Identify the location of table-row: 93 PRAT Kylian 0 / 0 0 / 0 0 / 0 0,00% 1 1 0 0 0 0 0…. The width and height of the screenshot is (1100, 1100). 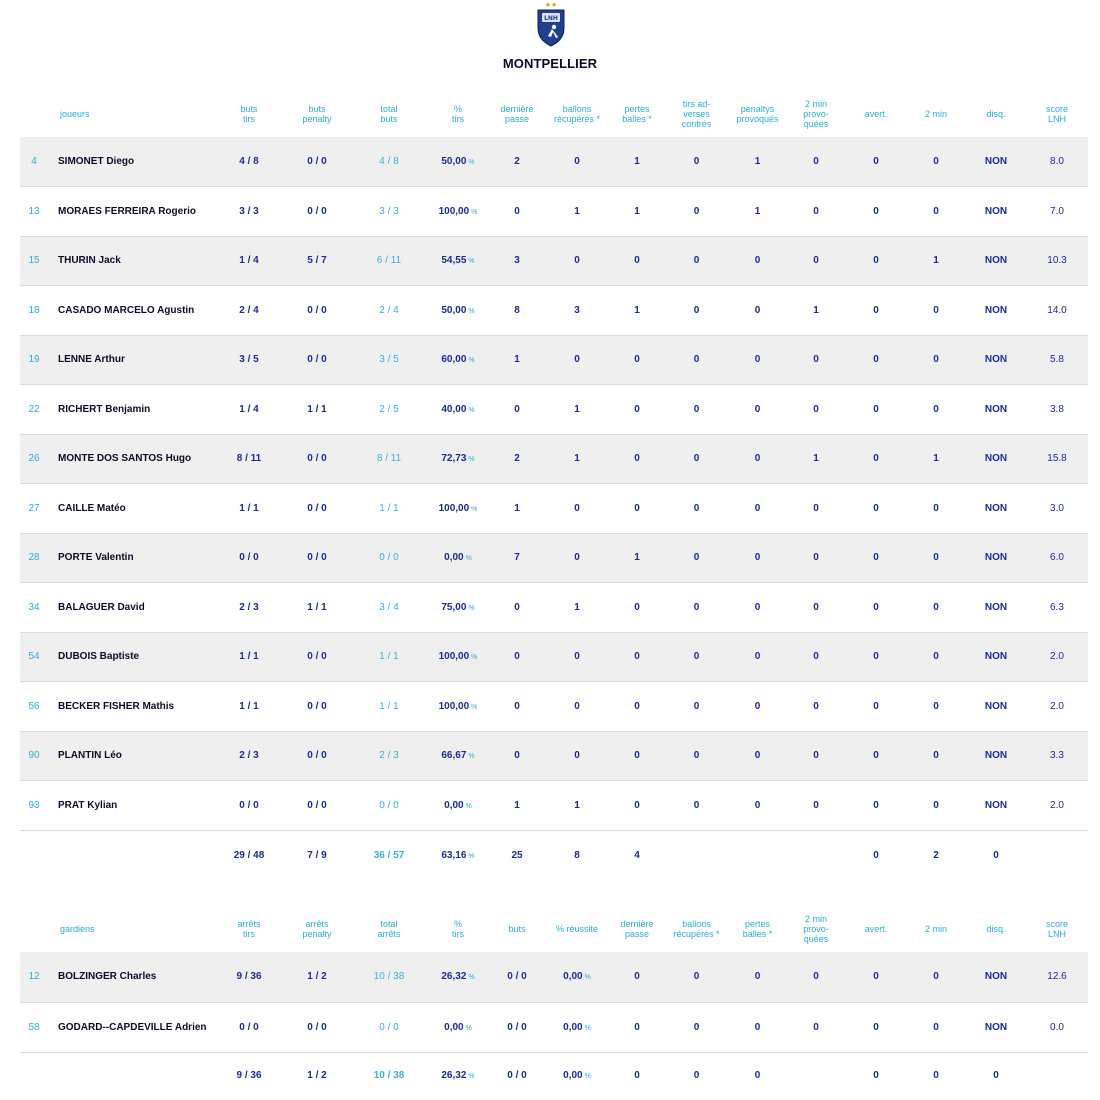
(554, 806).